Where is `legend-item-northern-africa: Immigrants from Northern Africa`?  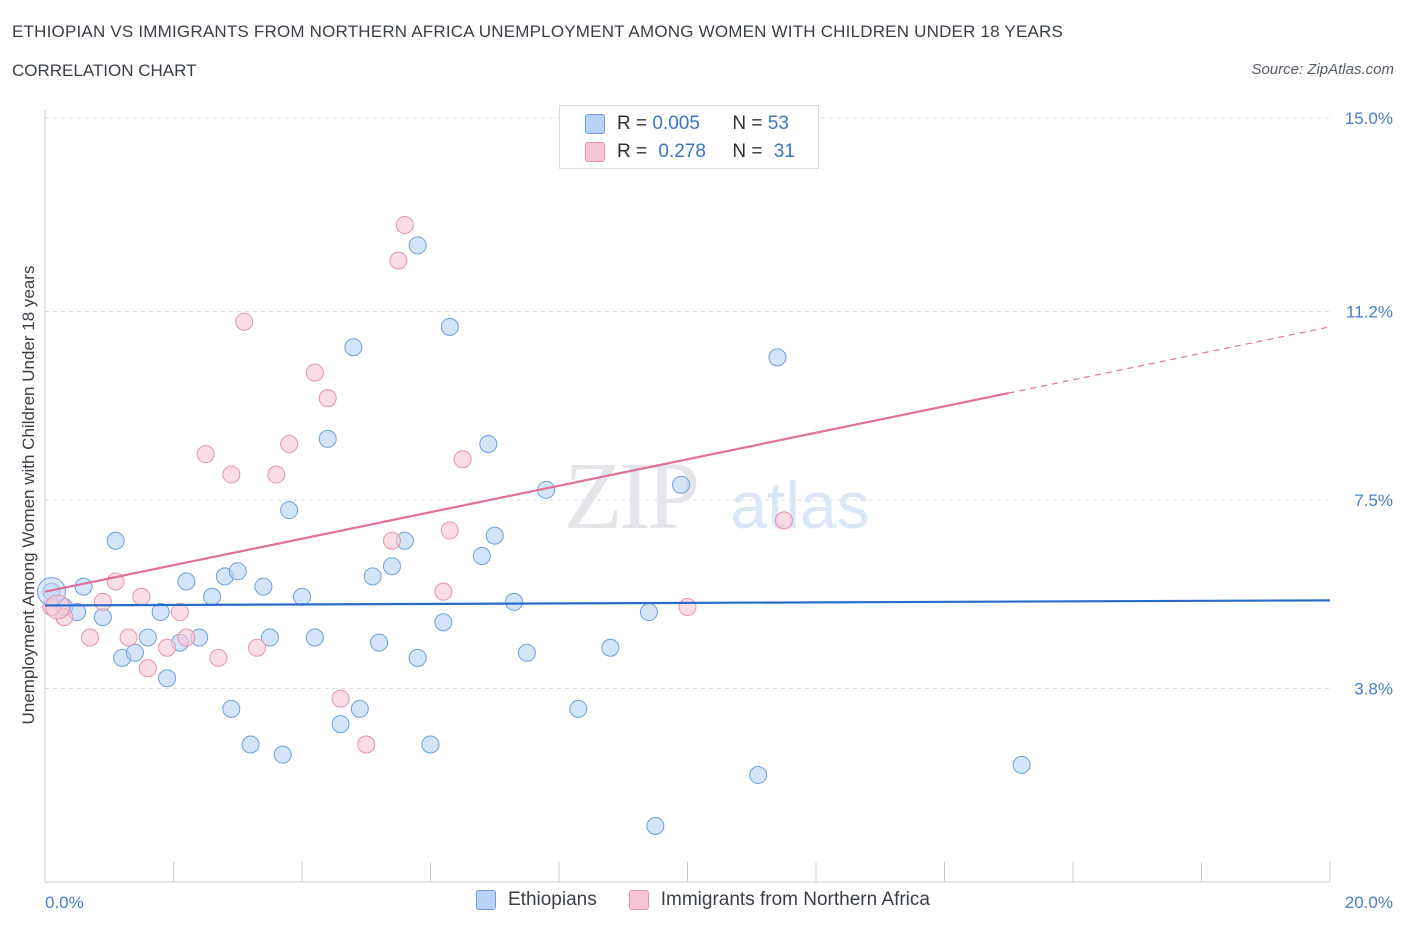 legend-item-northern-africa: Immigrants from Northern Africa is located at coordinates (779, 900).